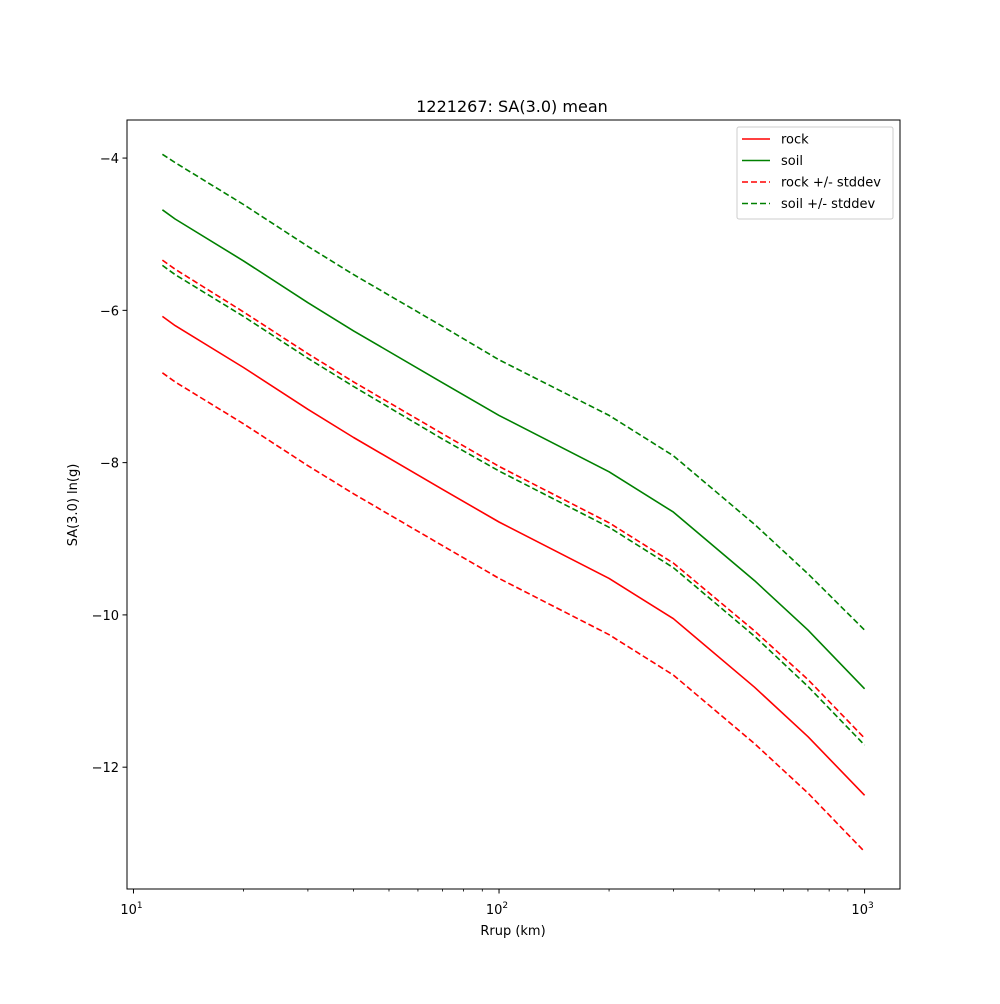 The image size is (1000, 1004). I want to click on legend-label-3: soil +/- stddev, so click(828, 204).